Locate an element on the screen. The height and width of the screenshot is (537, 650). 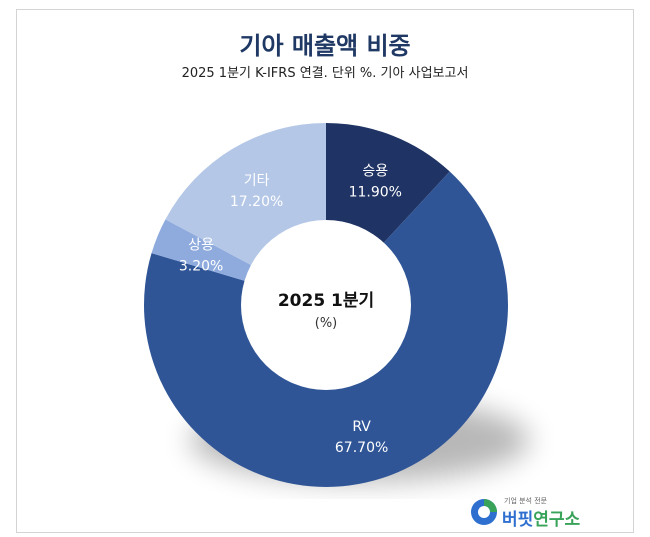
logo: 기업 분석 전문 버핏연구소 is located at coordinates (533, 512).